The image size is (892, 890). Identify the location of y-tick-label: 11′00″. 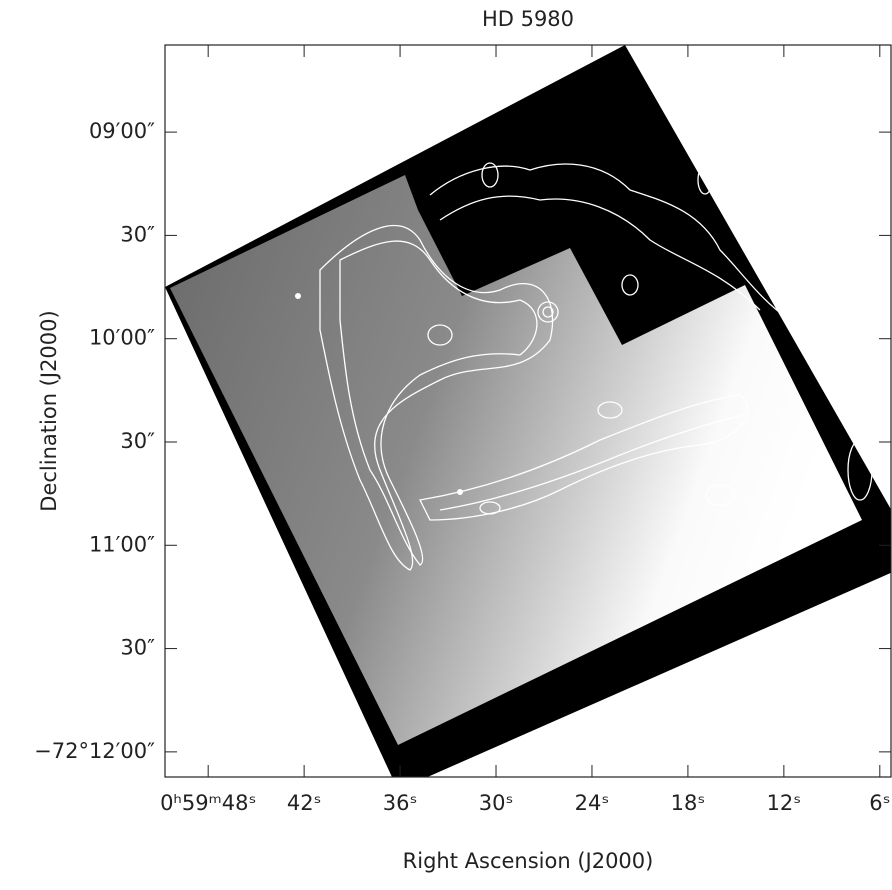
(122, 544).